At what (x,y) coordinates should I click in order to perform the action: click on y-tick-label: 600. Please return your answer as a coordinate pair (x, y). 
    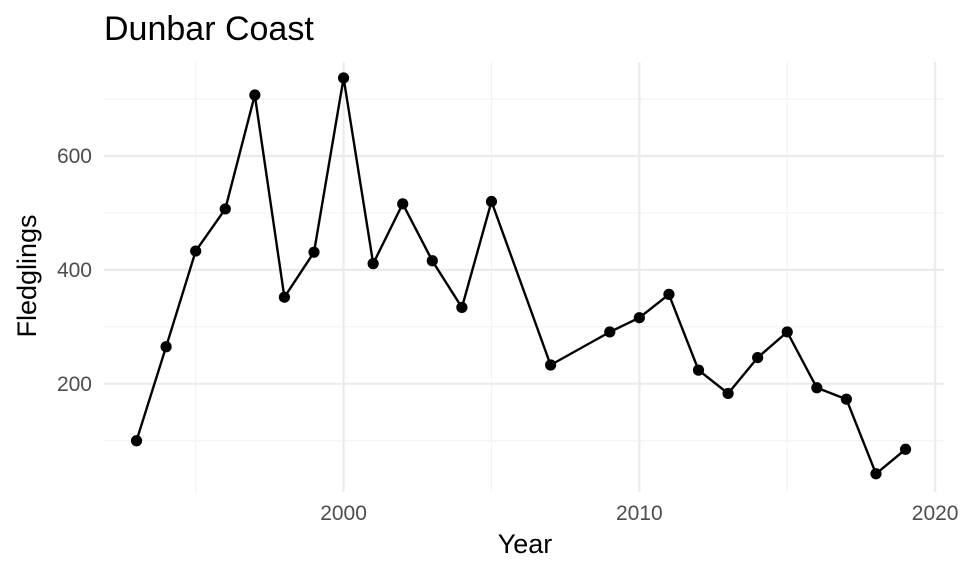
    Looking at the image, I should click on (74, 156).